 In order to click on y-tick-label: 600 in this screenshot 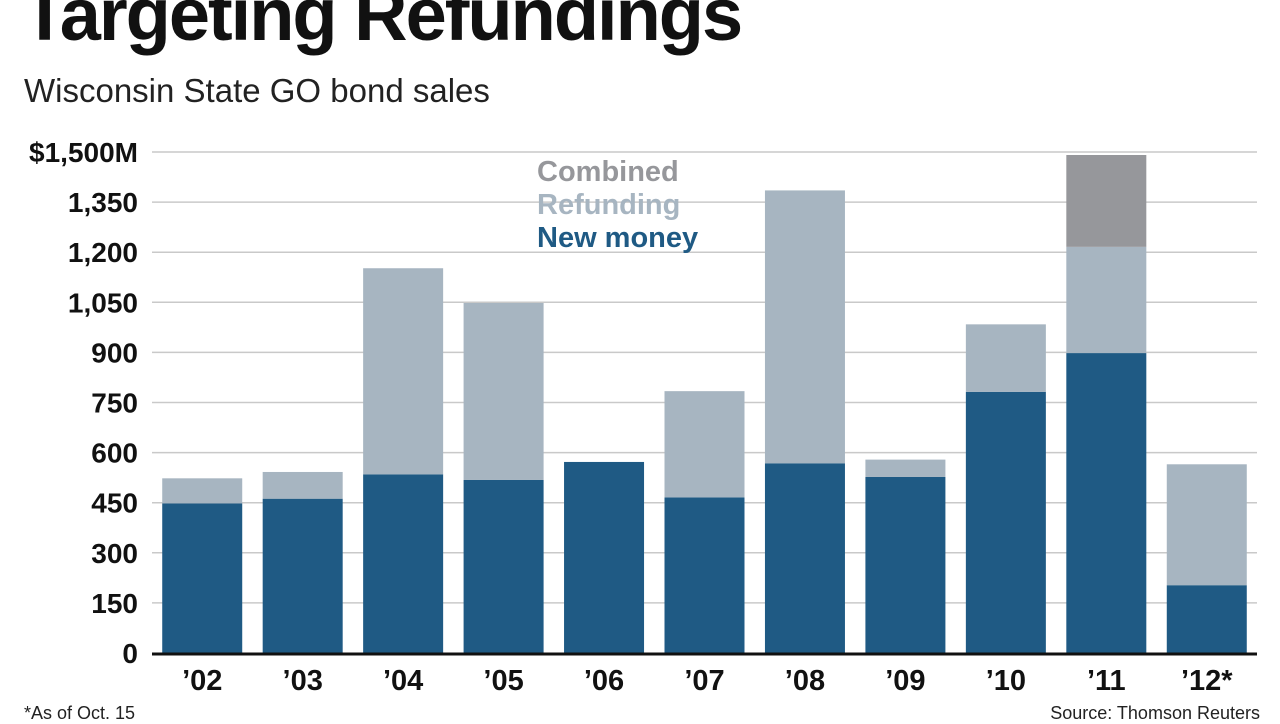, I will do `click(114, 453)`.